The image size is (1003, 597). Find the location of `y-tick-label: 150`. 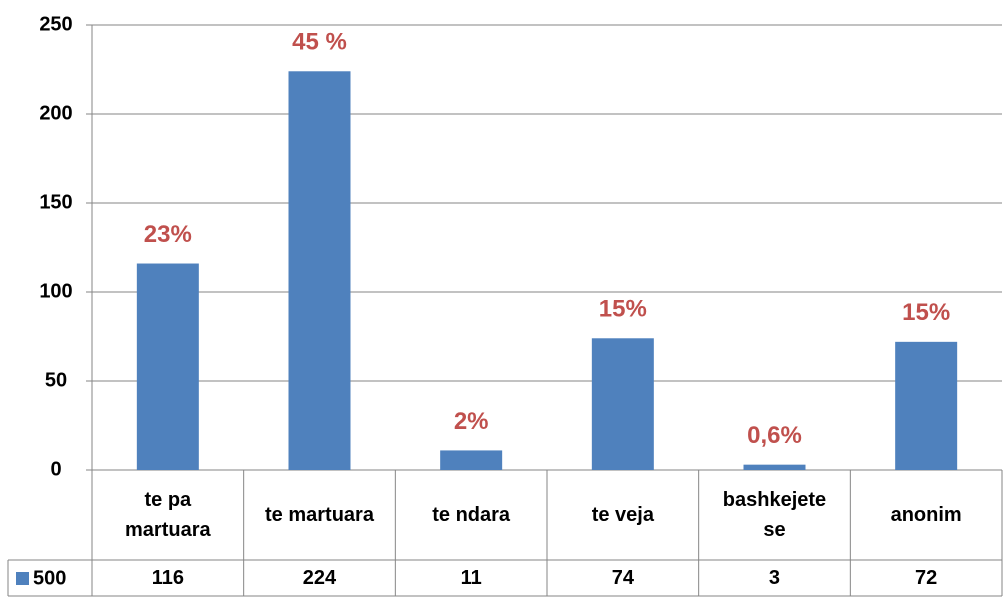

y-tick-label: 150 is located at coordinates (55, 202).